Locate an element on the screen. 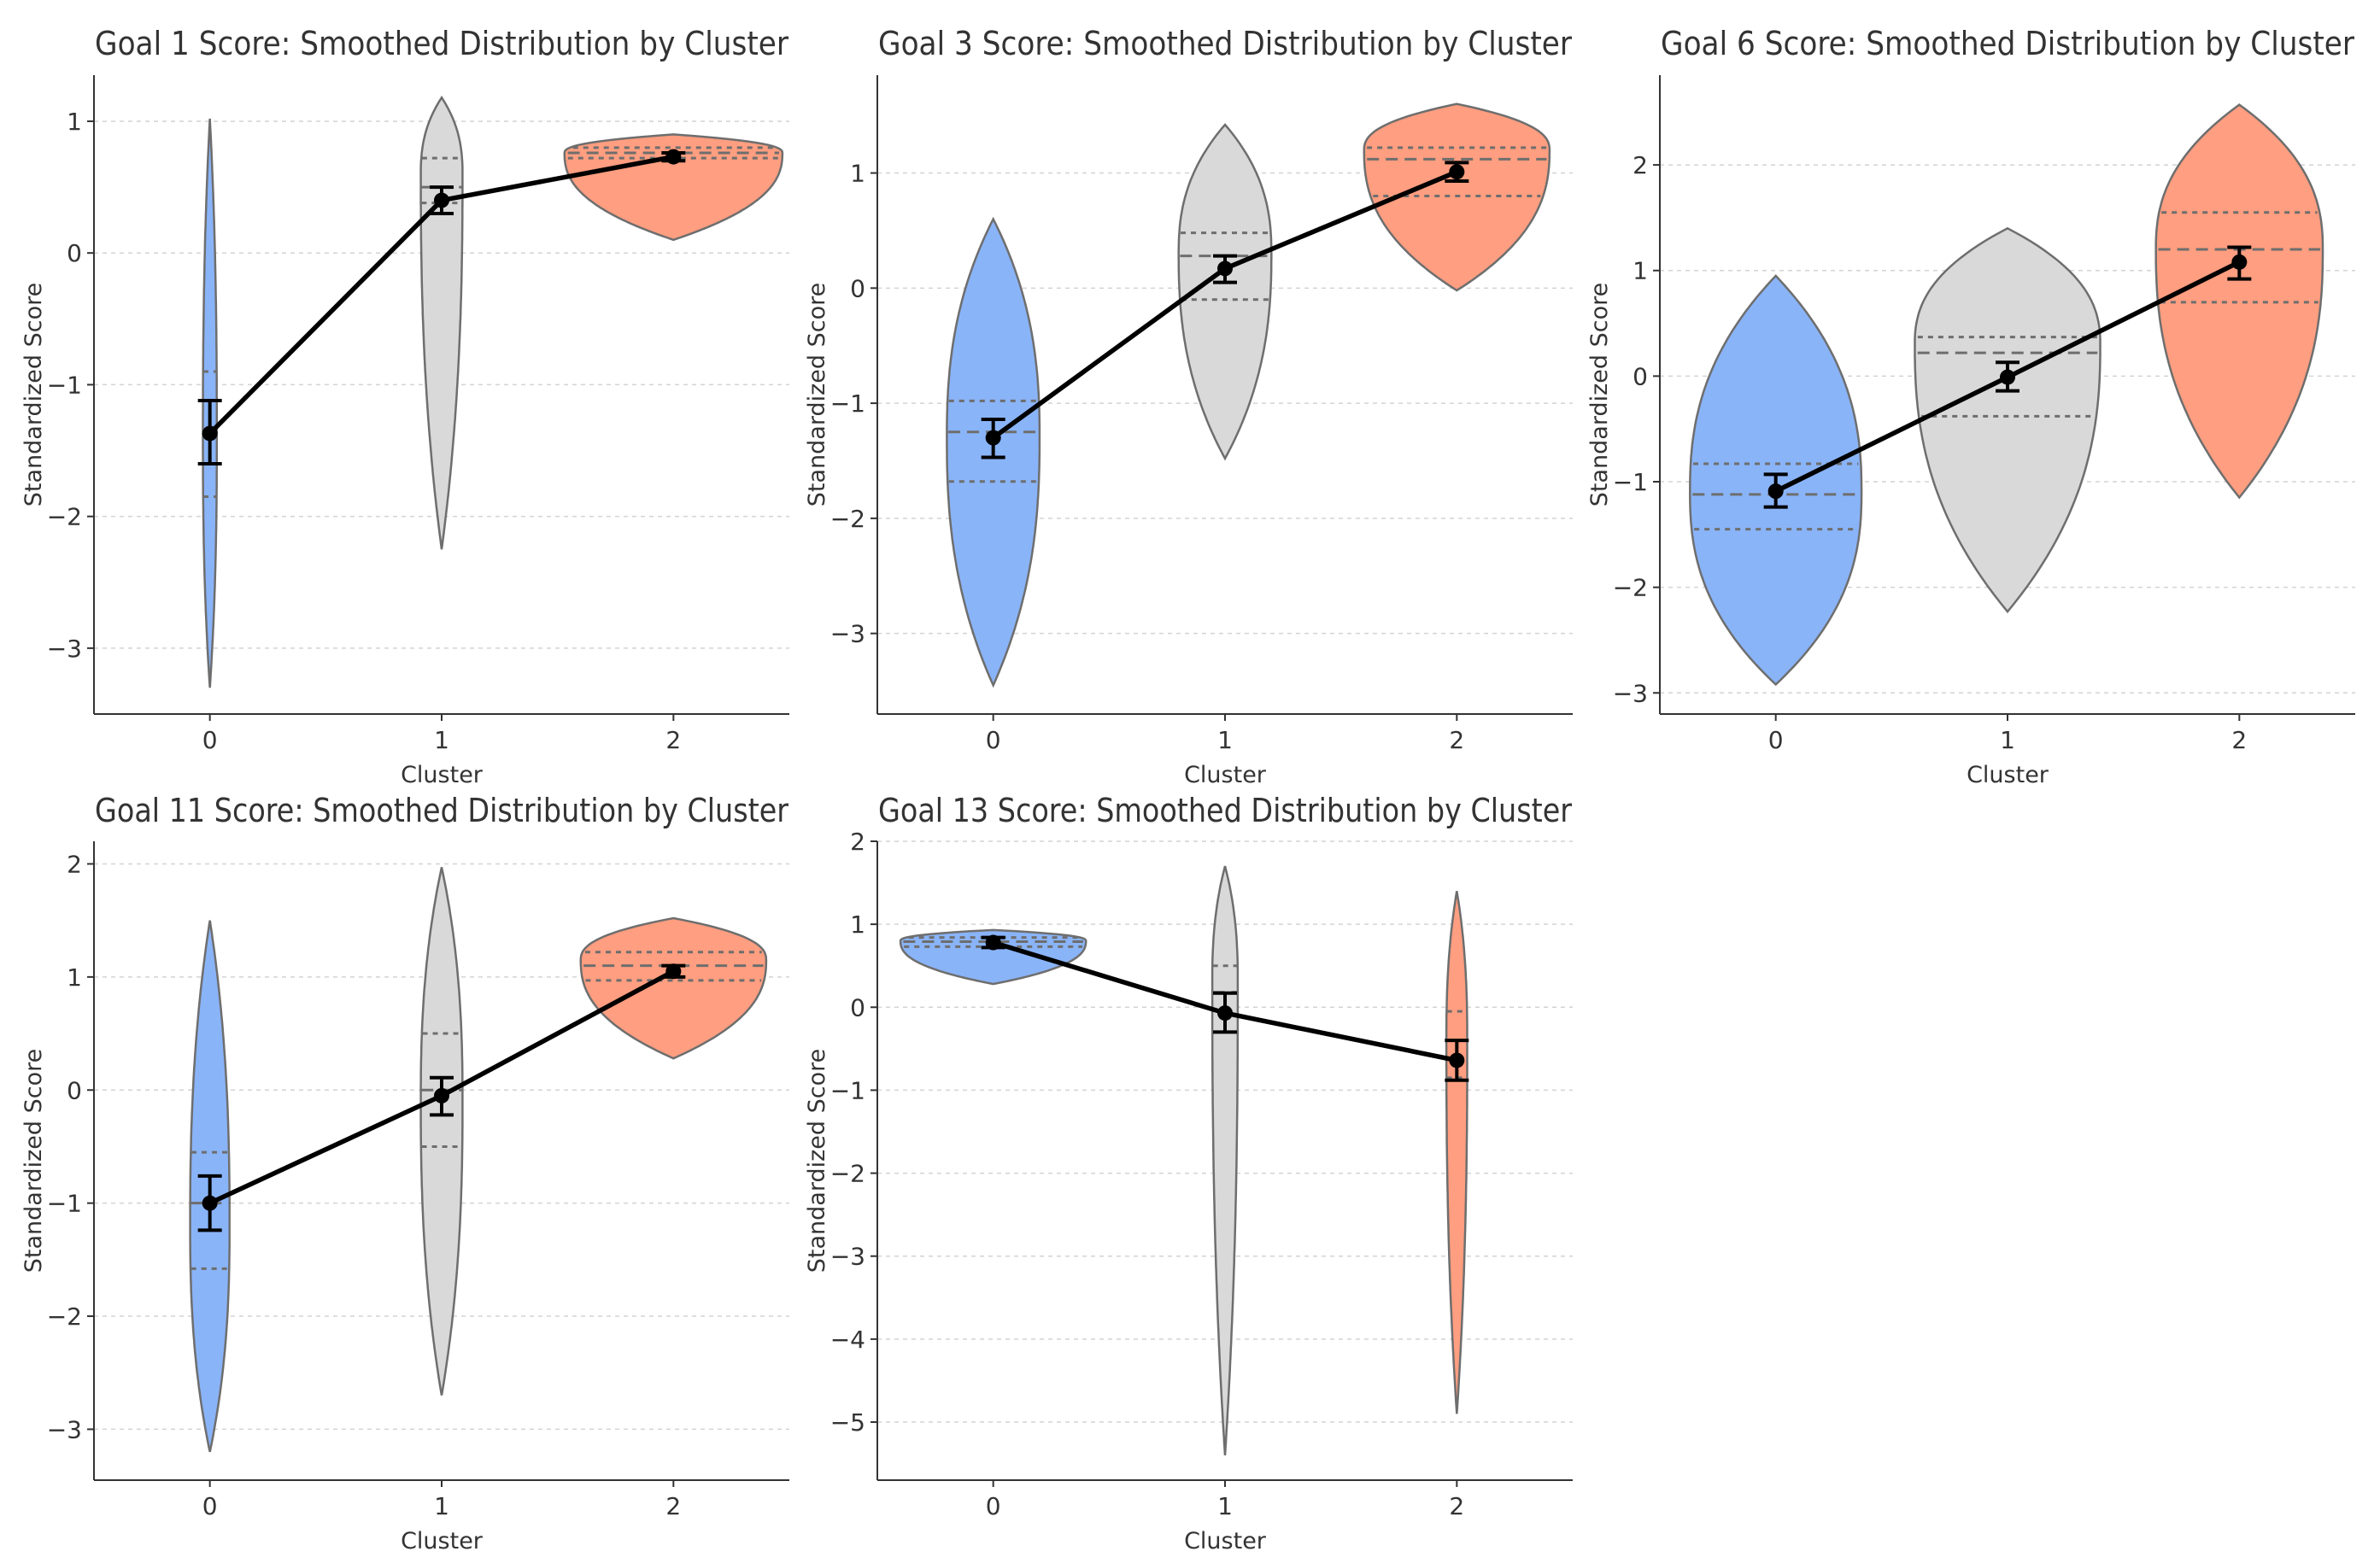  y-tick-label: −4 is located at coordinates (848, 1340).